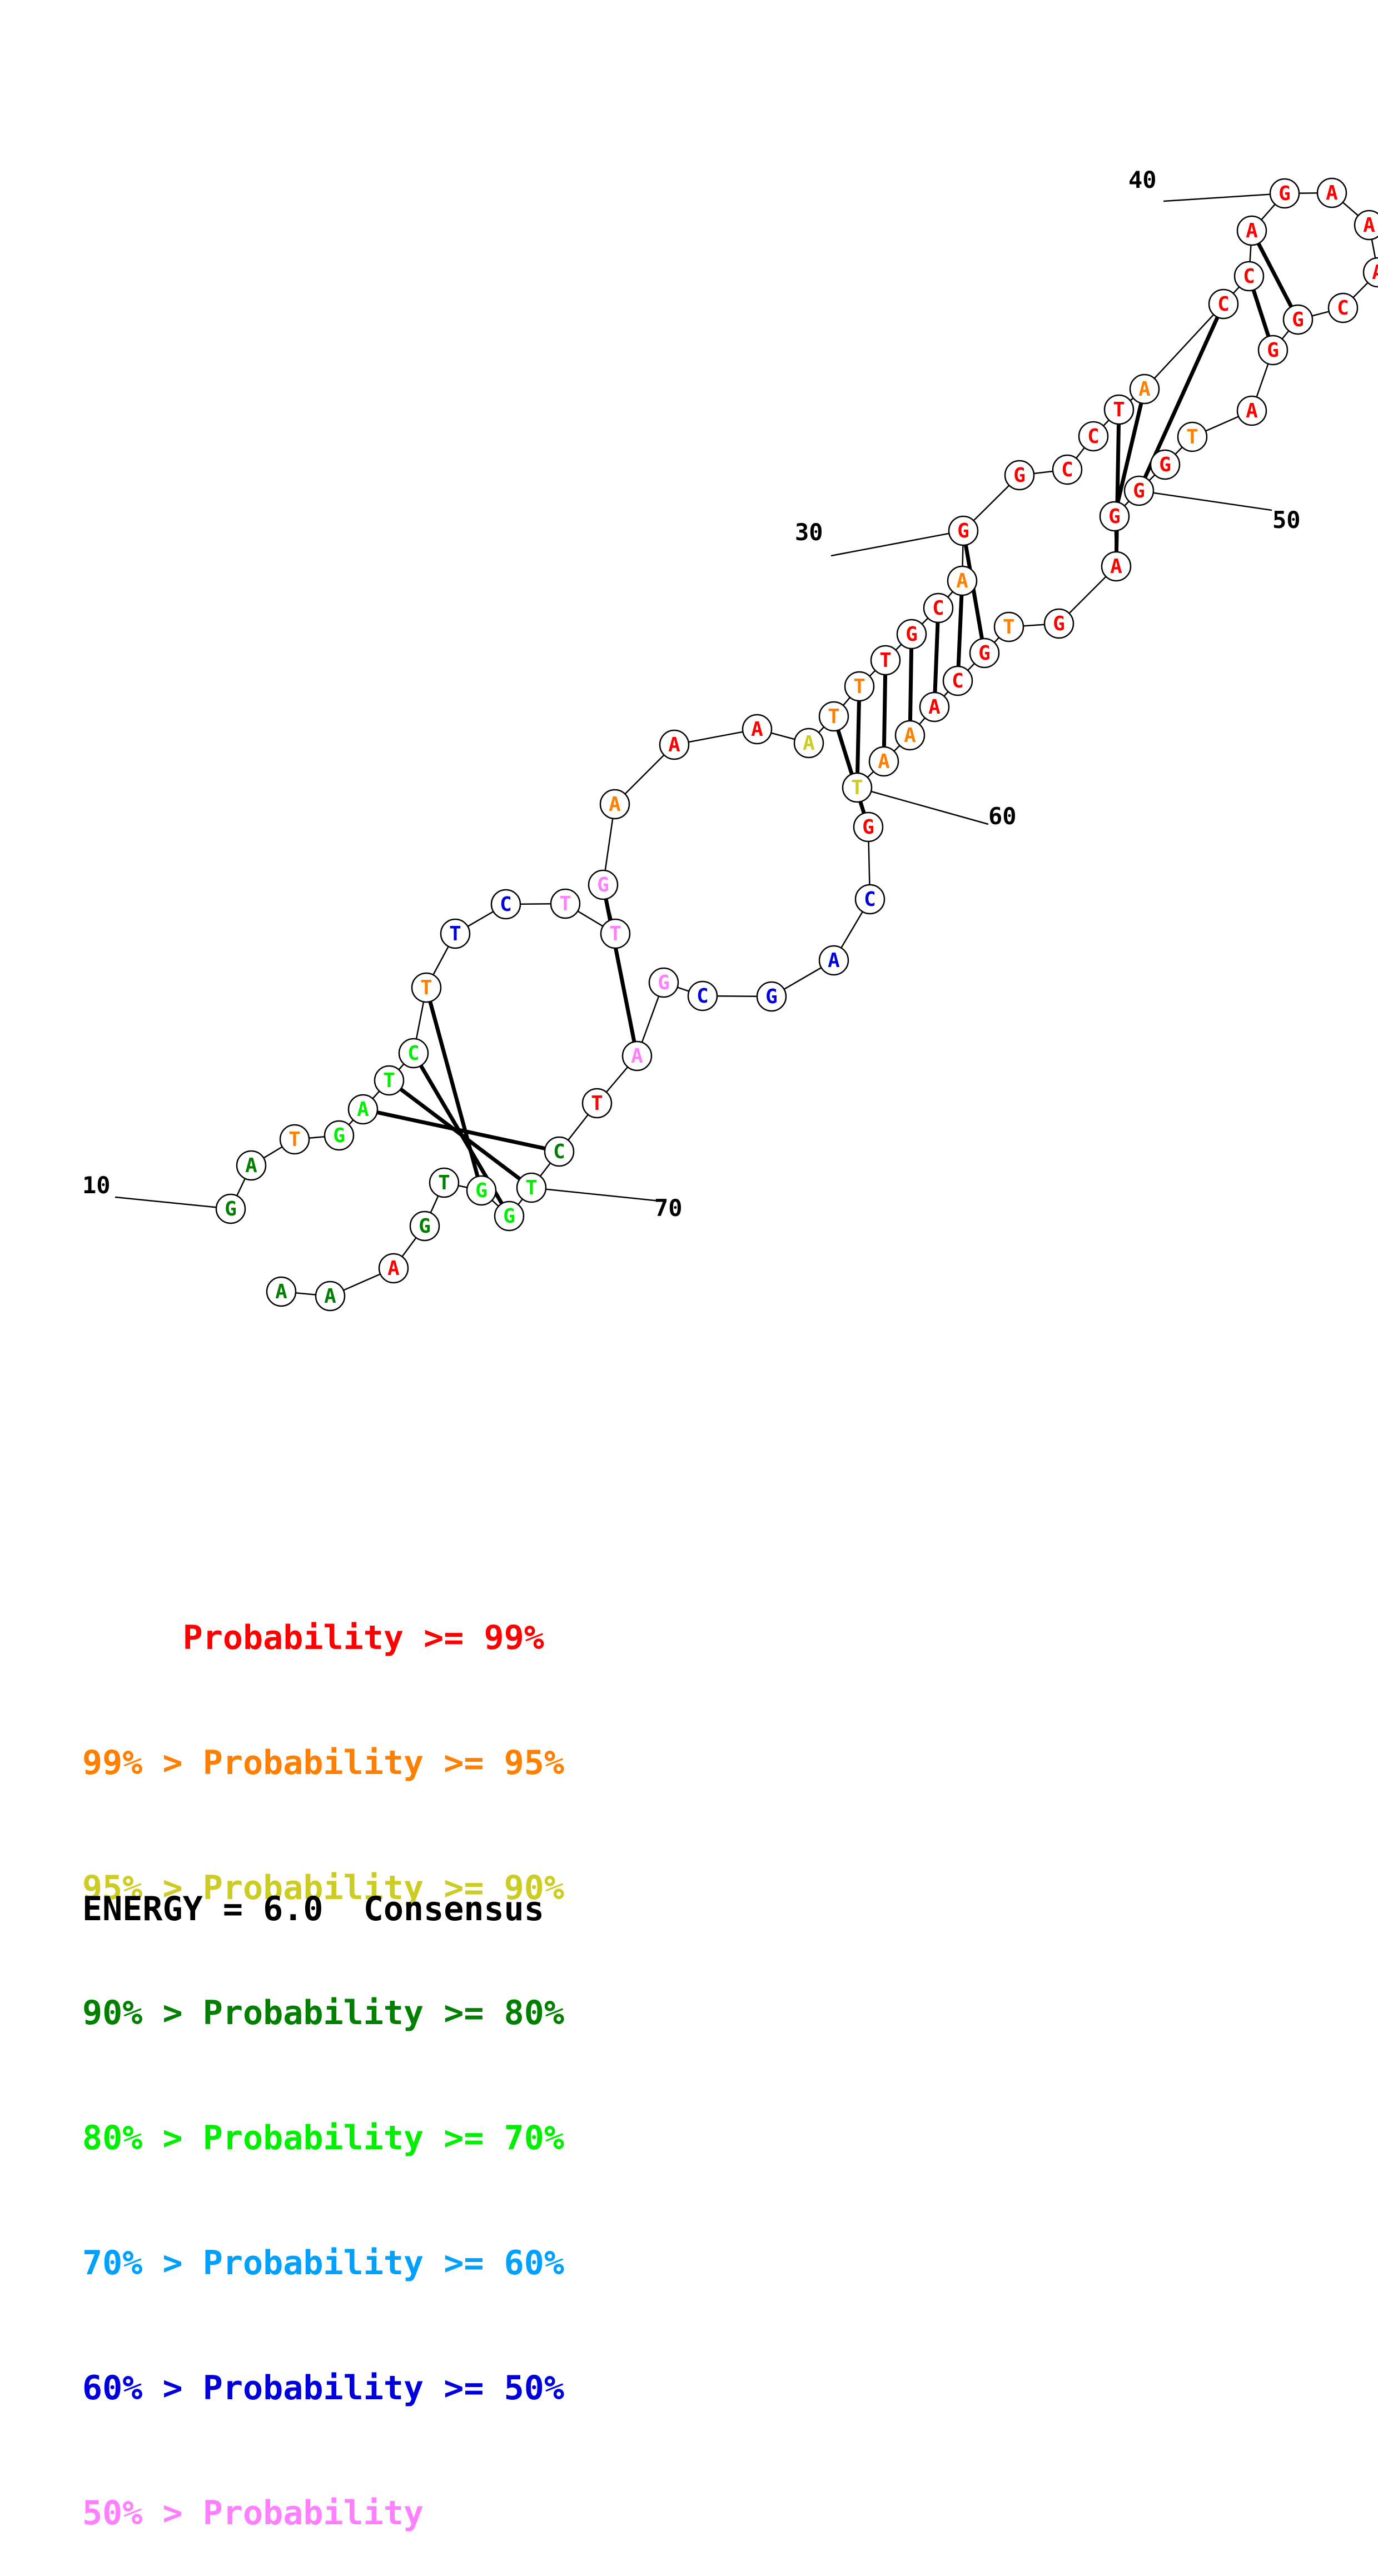 This screenshot has width=1378, height=2576. What do you see at coordinates (1184, 346) in the screenshot?
I see `backbone-segment` at bounding box center [1184, 346].